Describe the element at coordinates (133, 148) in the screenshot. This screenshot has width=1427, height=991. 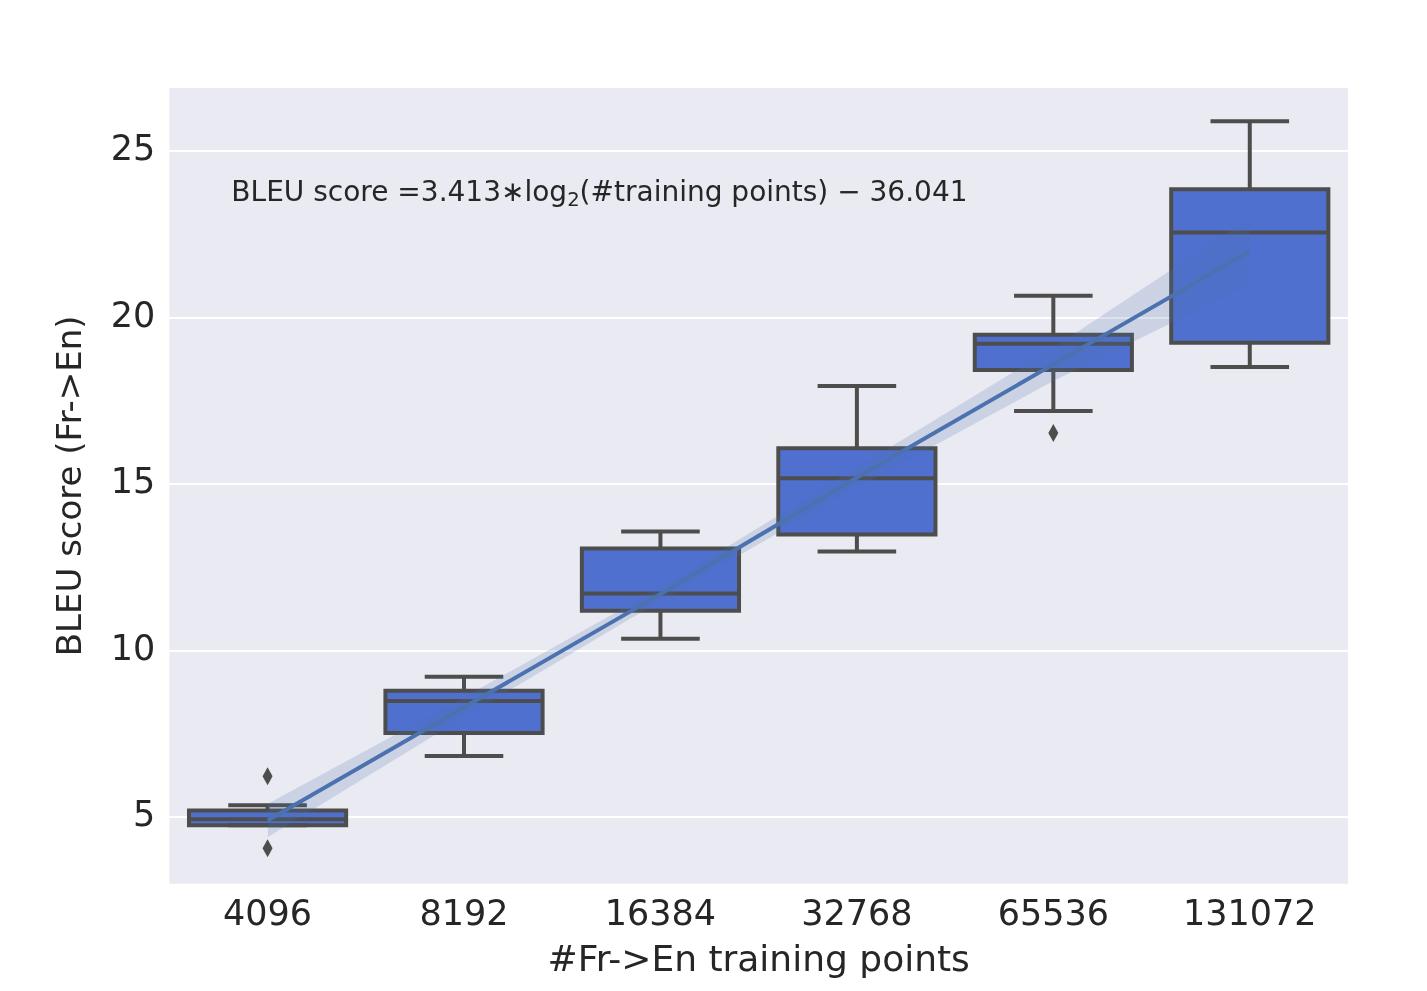
I see `y-tick-label: 25` at that location.